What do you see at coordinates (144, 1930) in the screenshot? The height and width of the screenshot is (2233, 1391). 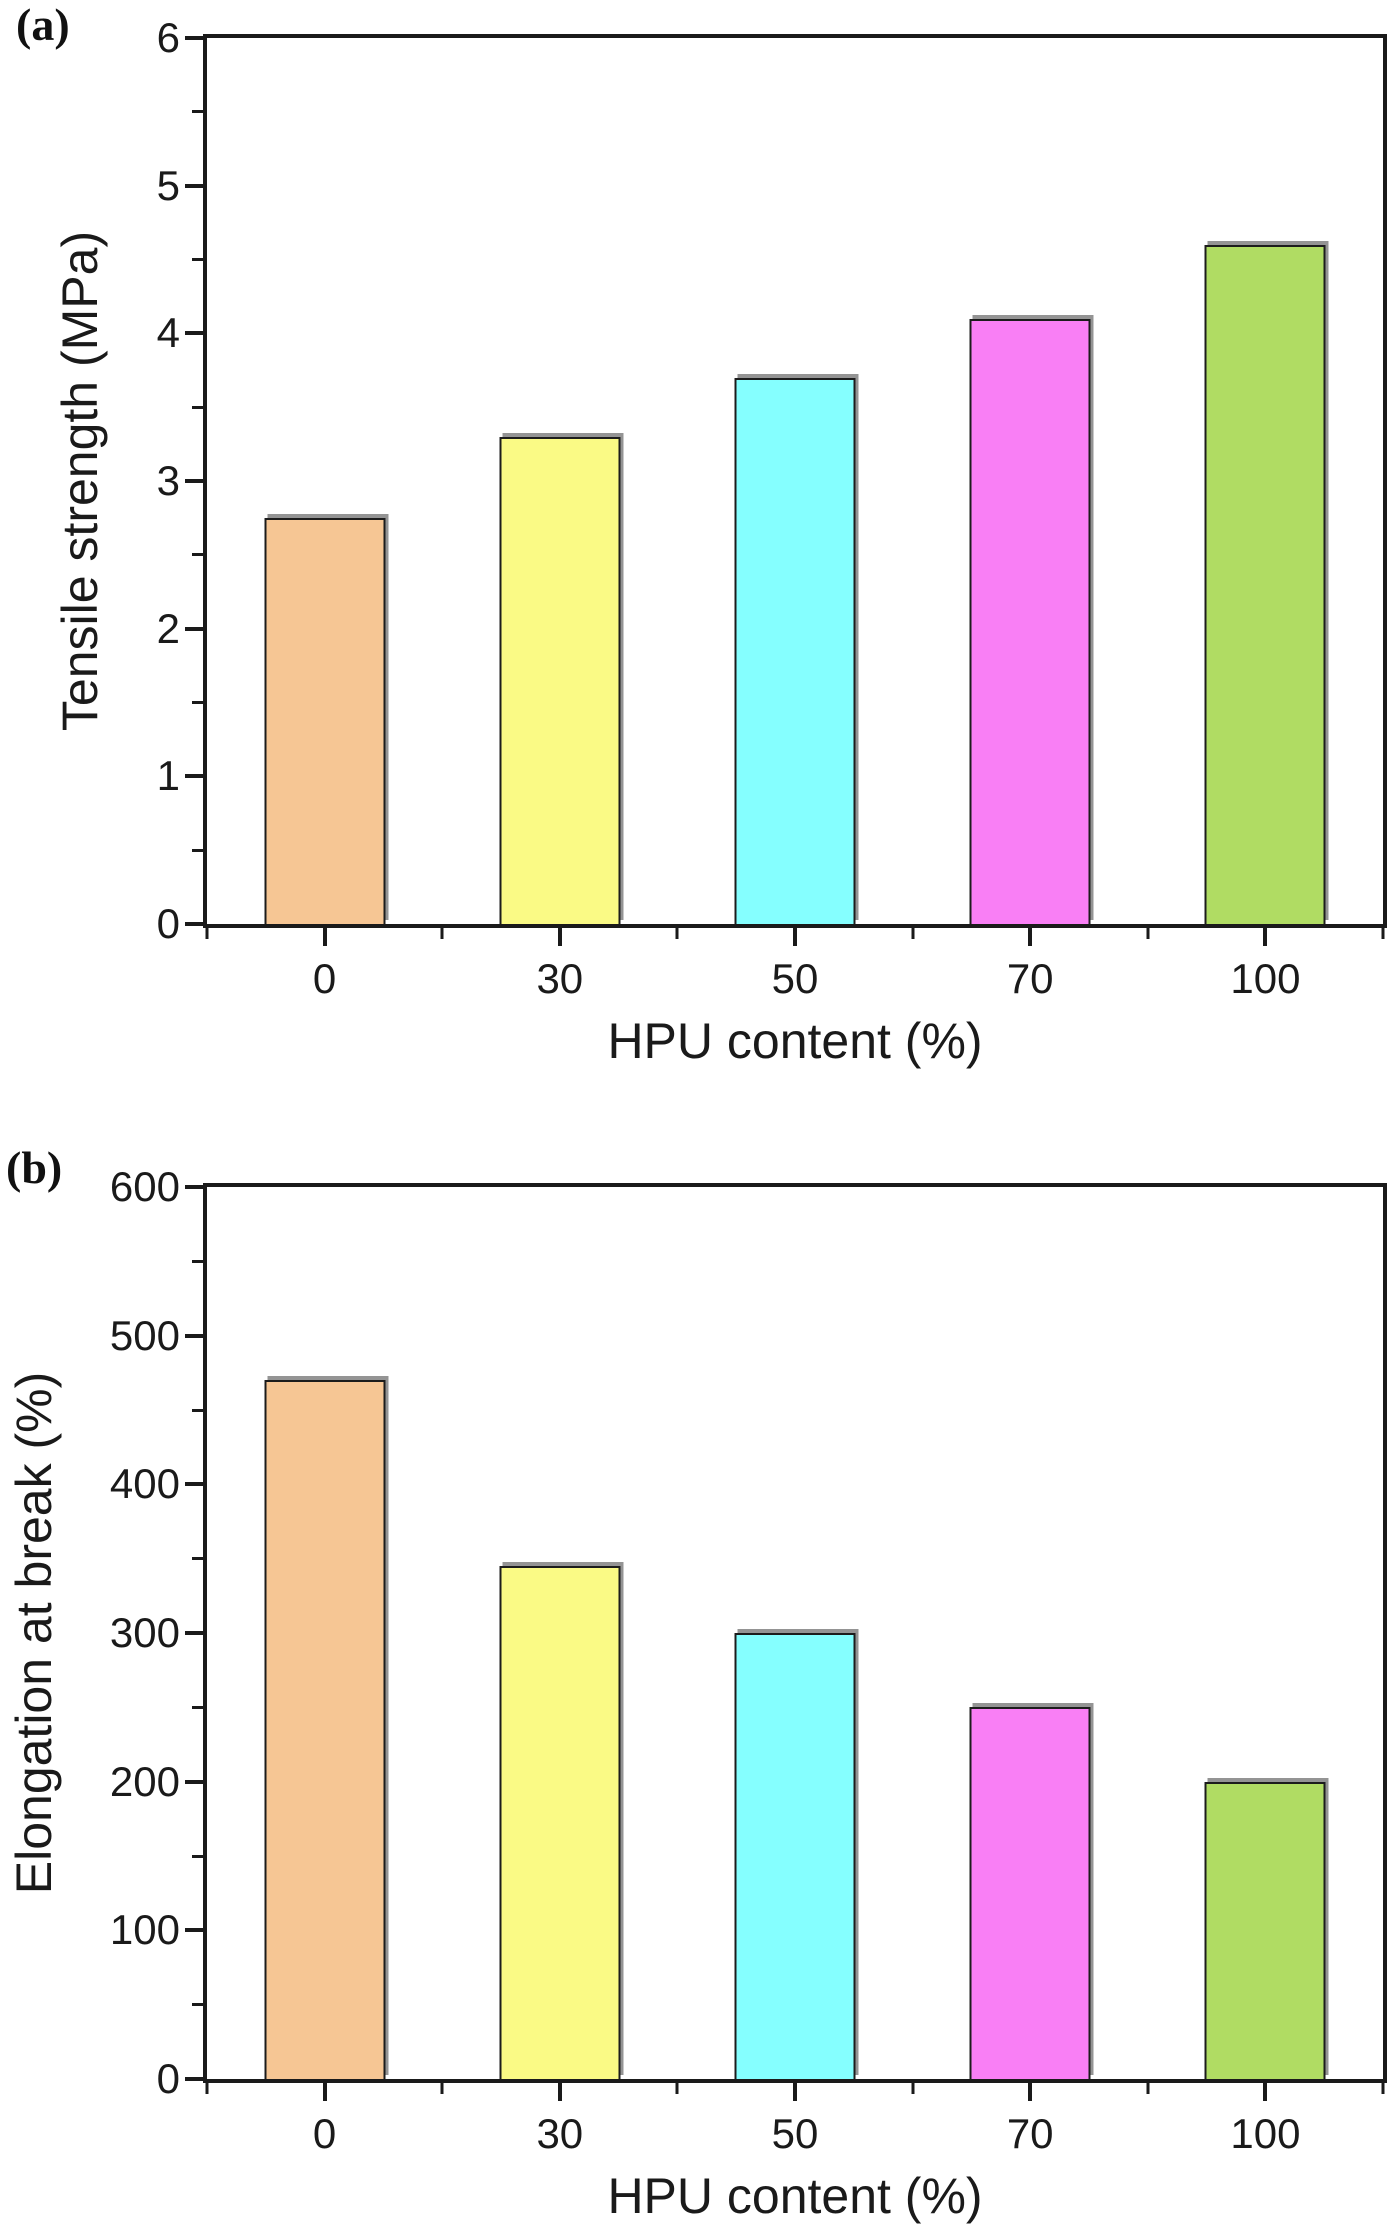 I see `panel-b-y-tick-label: 100` at bounding box center [144, 1930].